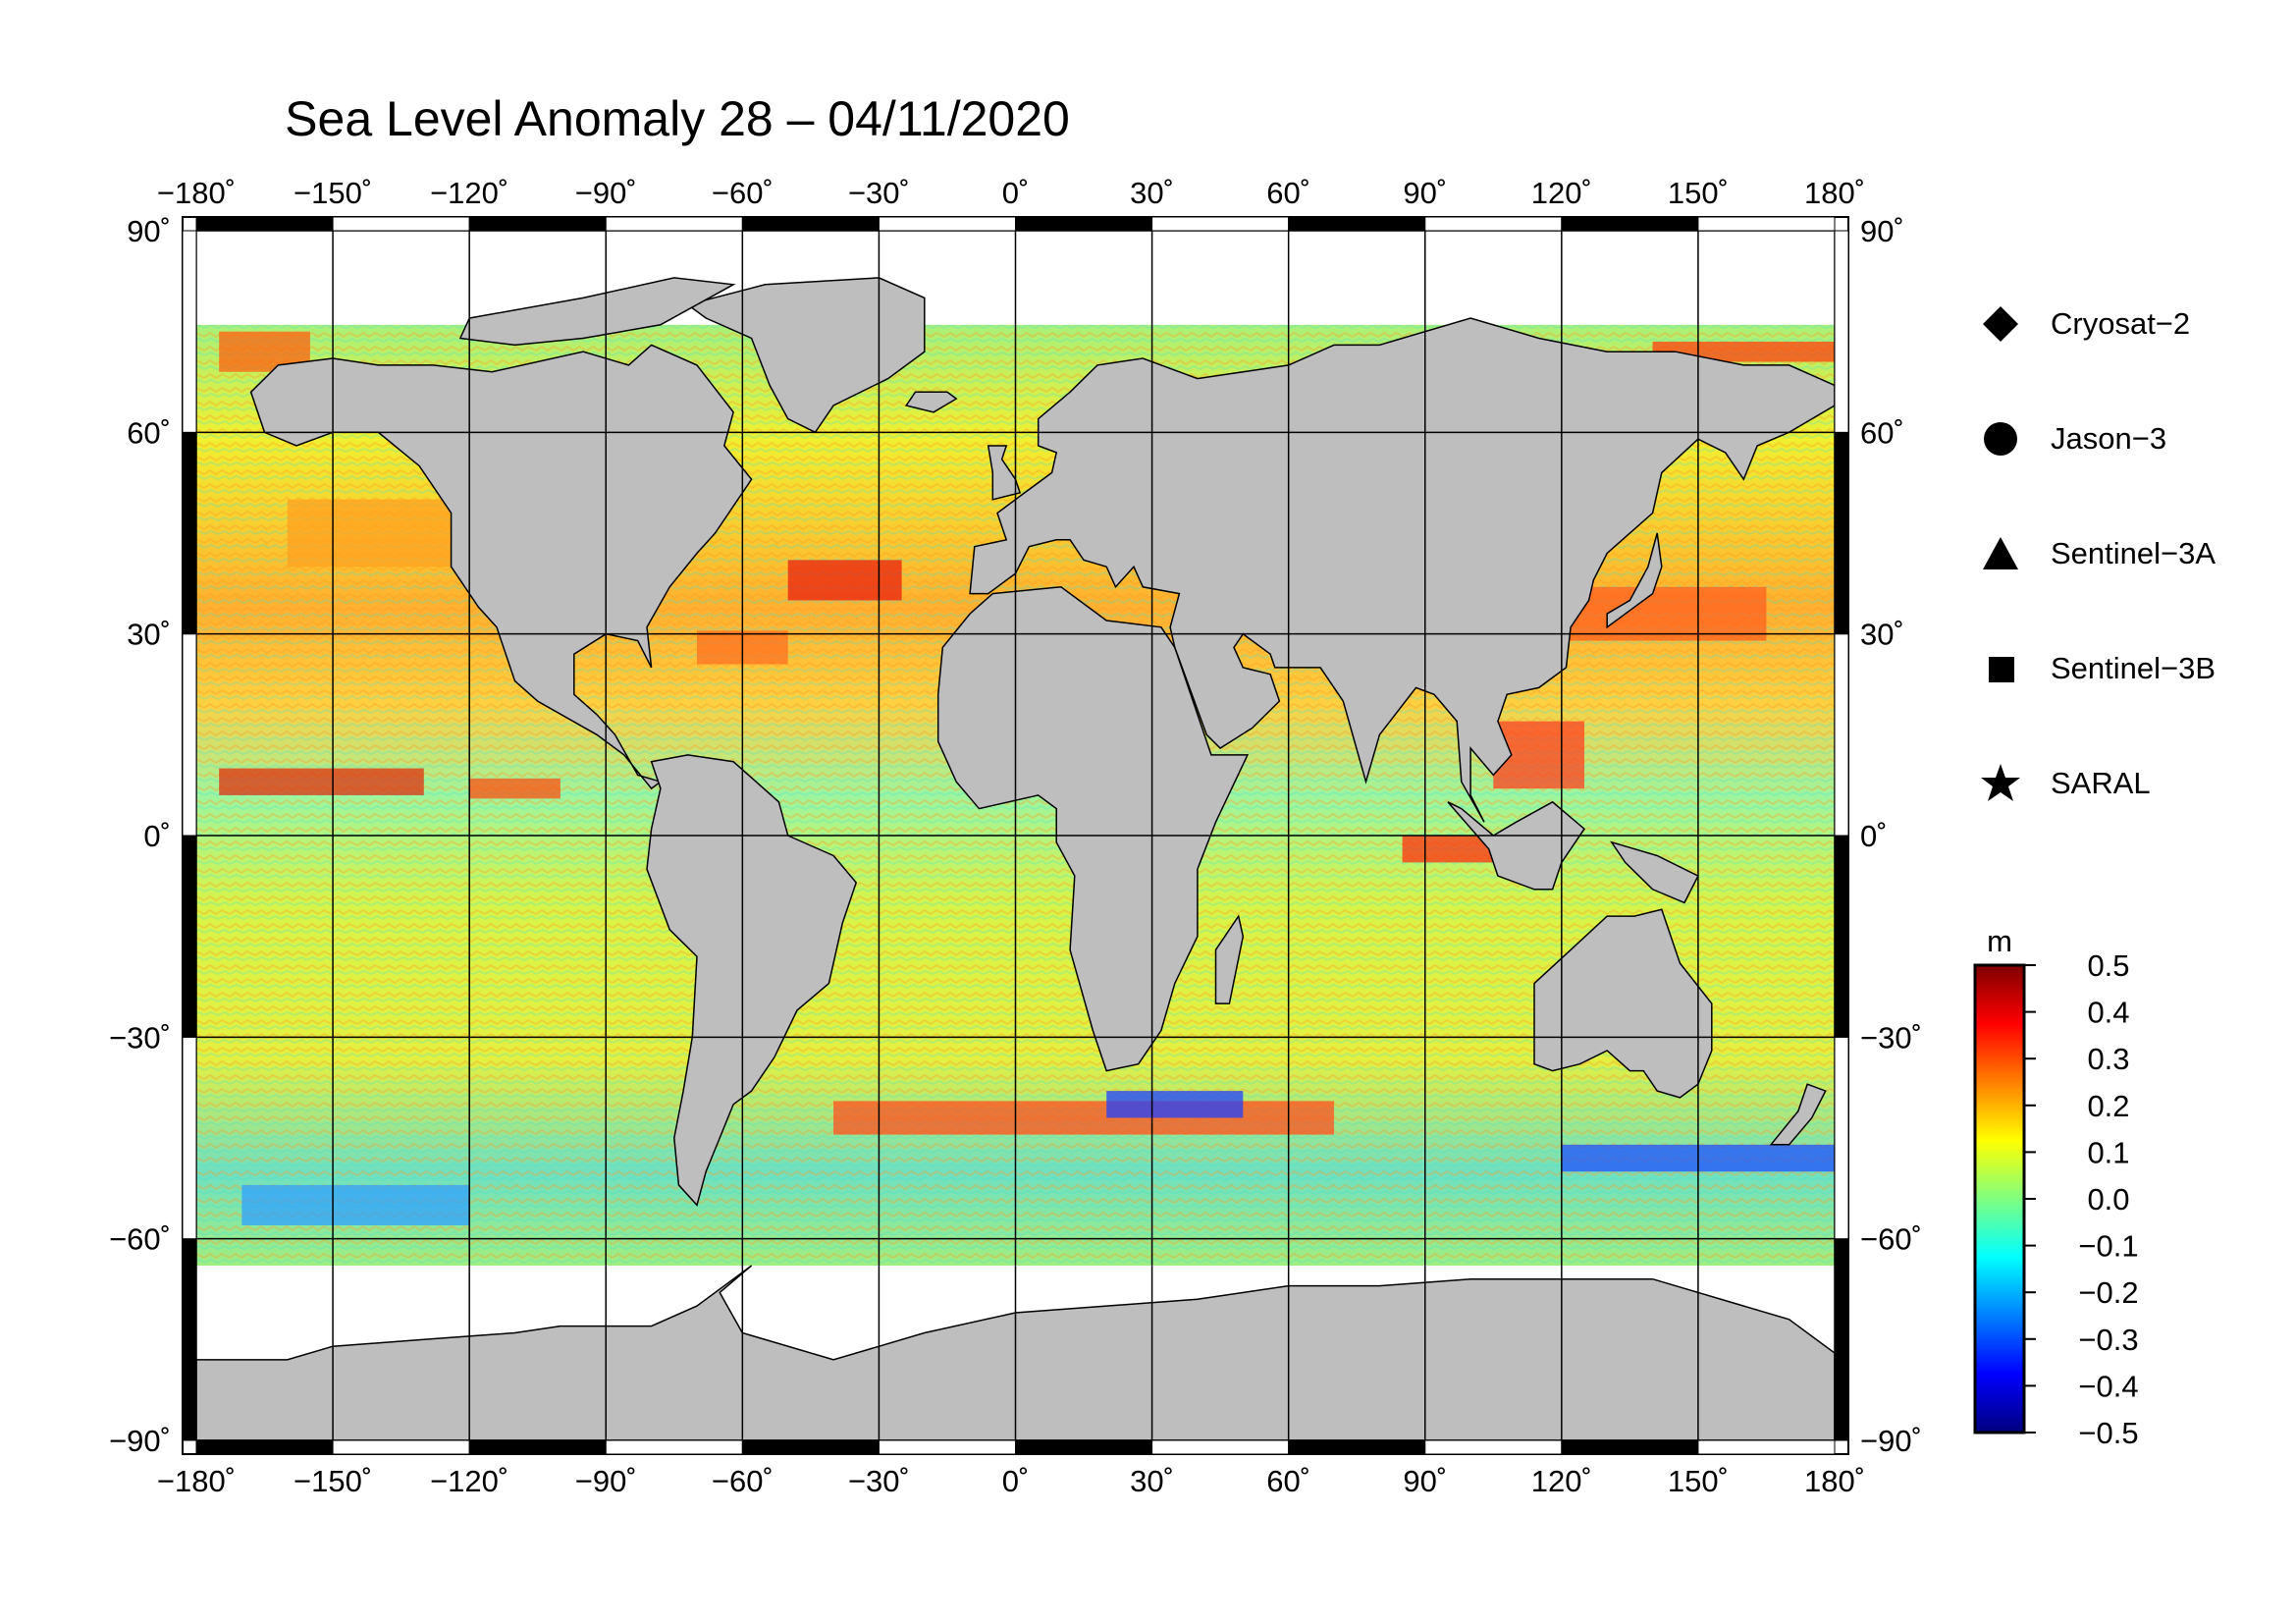 This screenshot has width=2296, height=1623. What do you see at coordinates (677, 118) in the screenshot?
I see `map-title: Sea Level Anomaly 28 – 04/11/2020` at bounding box center [677, 118].